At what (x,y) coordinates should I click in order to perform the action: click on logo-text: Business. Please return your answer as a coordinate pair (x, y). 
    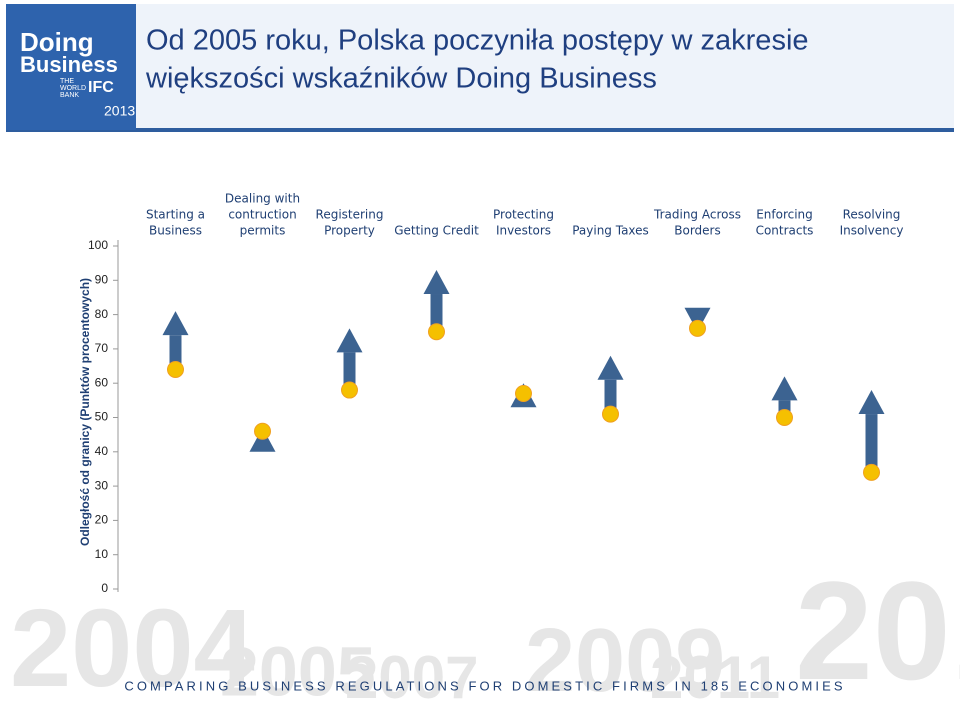
    Looking at the image, I should click on (69, 64).